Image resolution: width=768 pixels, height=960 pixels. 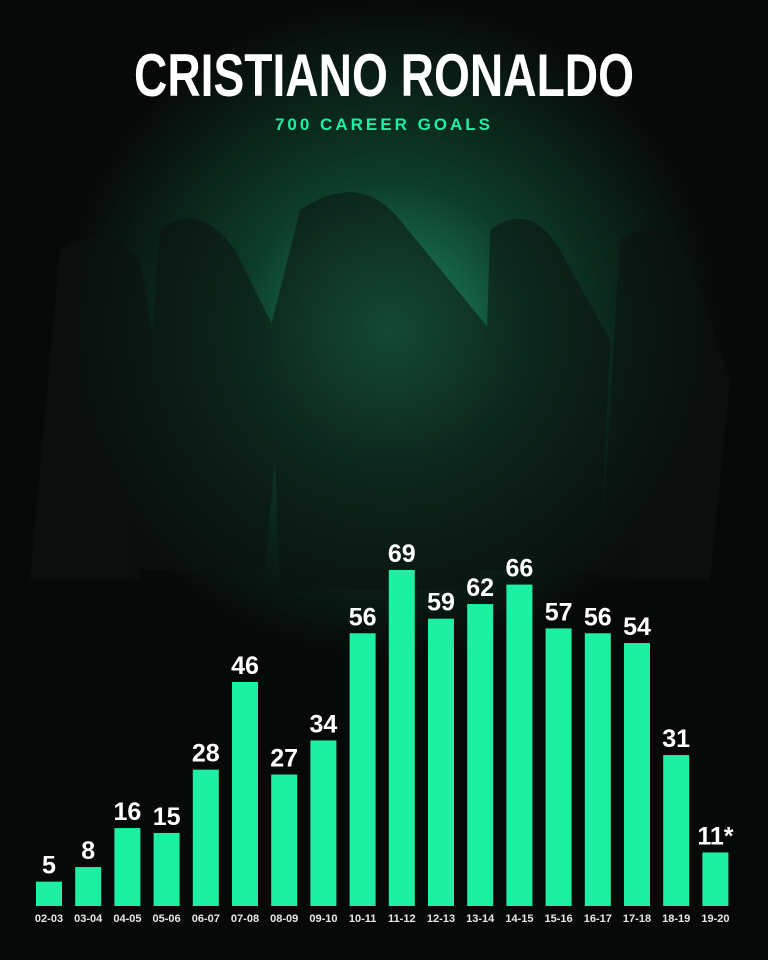 I want to click on value-label: 46, so click(x=245, y=666).